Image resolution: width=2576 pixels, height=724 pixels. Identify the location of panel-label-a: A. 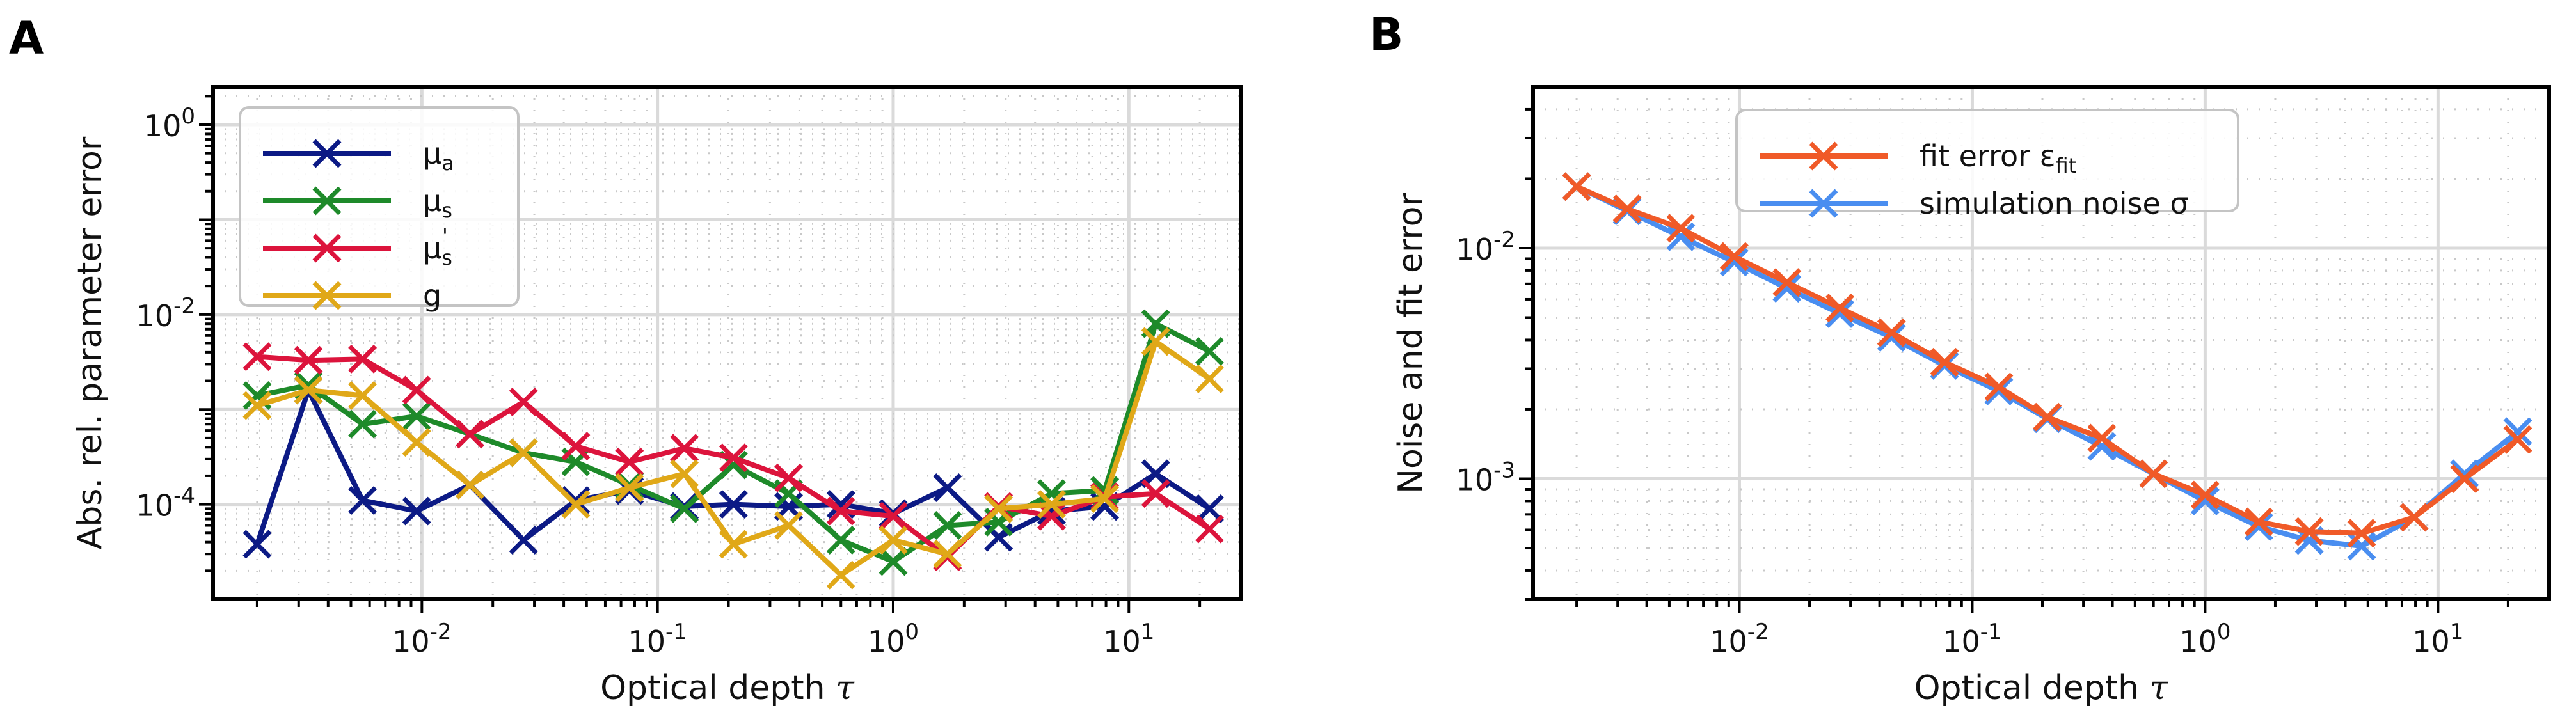
(27, 38).